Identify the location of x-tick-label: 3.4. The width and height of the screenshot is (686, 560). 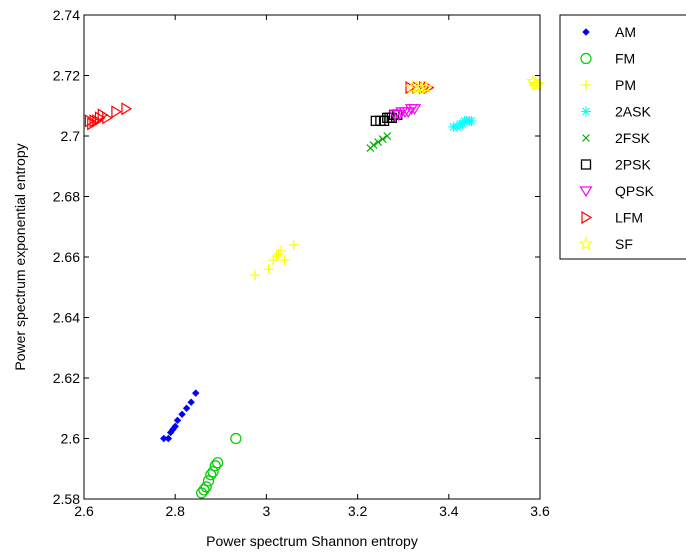
(449, 511).